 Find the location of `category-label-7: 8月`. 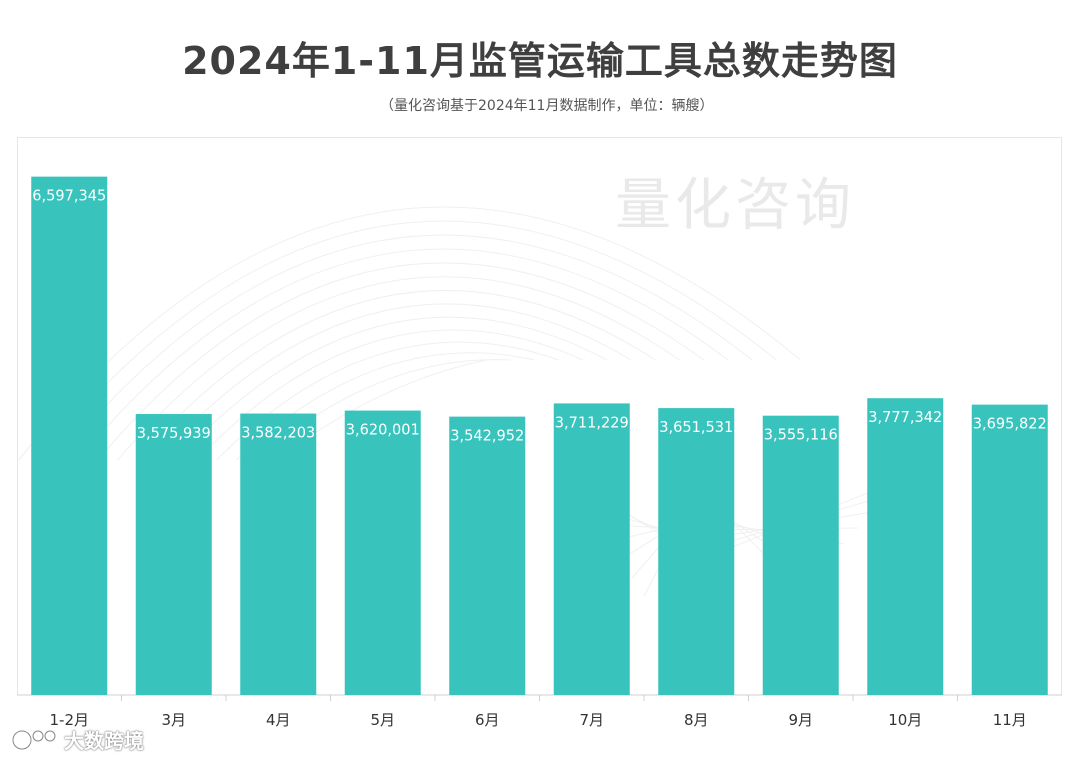

category-label-7: 8月 is located at coordinates (696, 720).